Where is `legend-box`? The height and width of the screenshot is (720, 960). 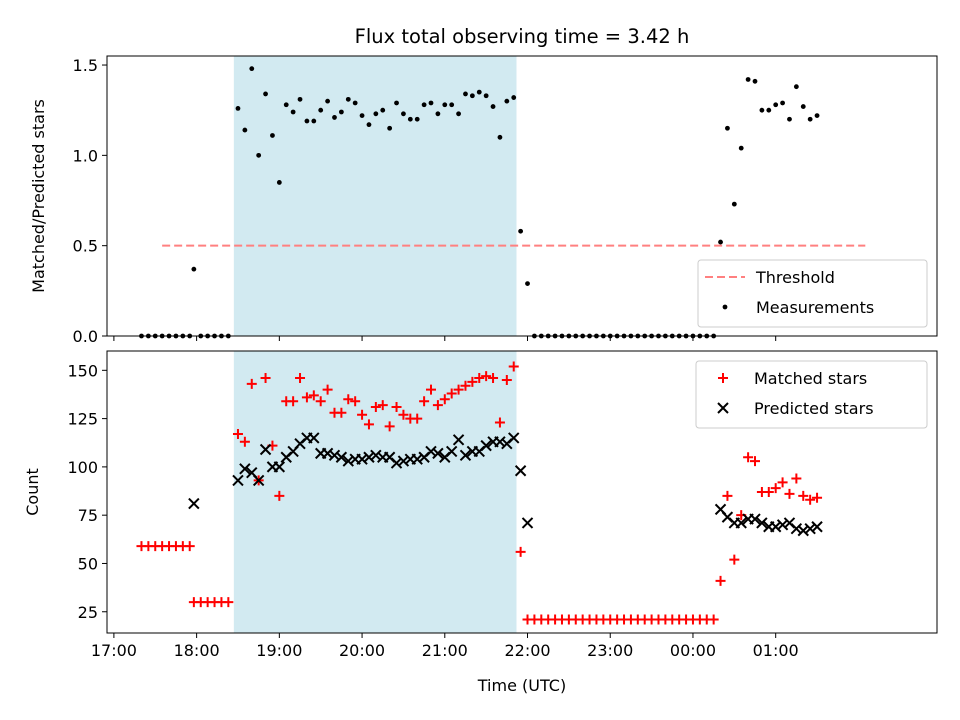
legend-box is located at coordinates (812, 293).